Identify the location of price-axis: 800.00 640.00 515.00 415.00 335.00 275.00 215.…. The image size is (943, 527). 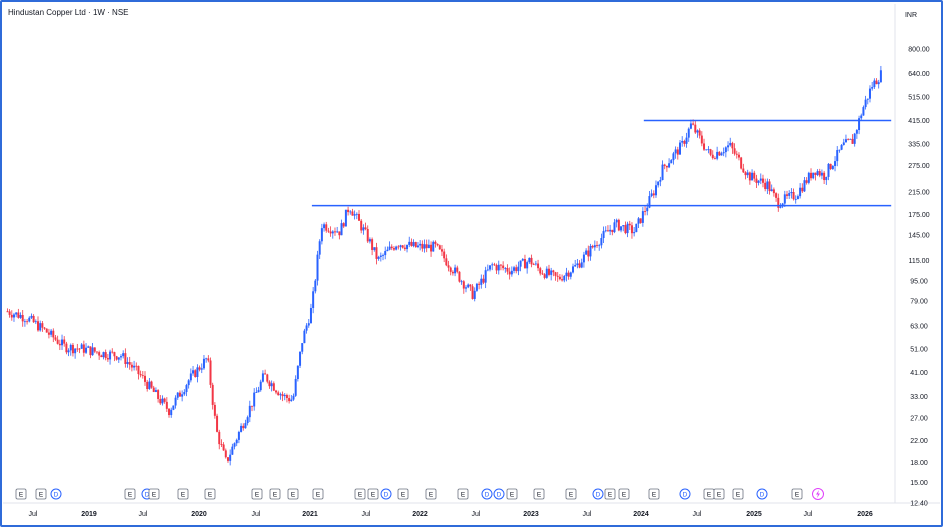
(919, 277).